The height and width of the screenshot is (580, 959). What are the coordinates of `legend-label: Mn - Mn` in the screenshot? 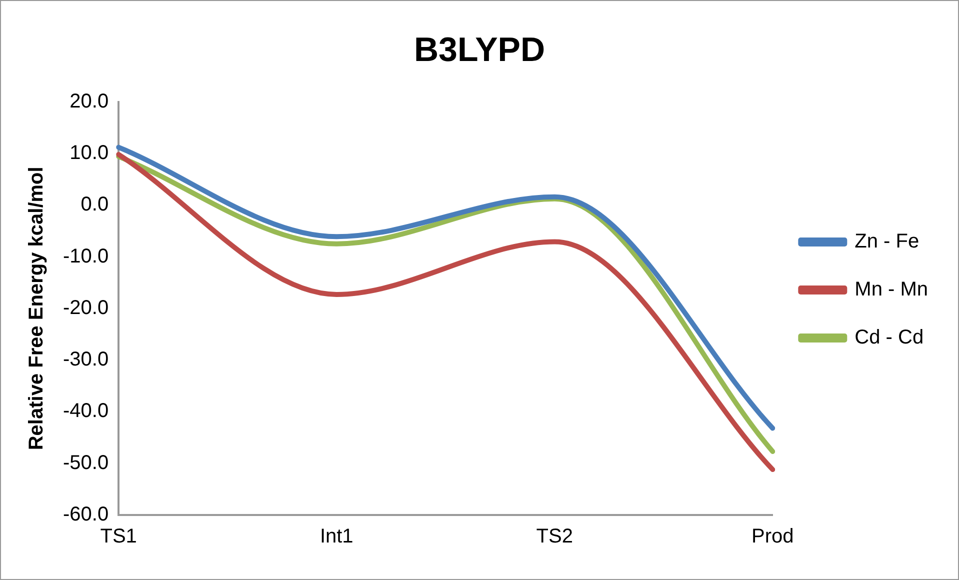 It's located at (891, 289).